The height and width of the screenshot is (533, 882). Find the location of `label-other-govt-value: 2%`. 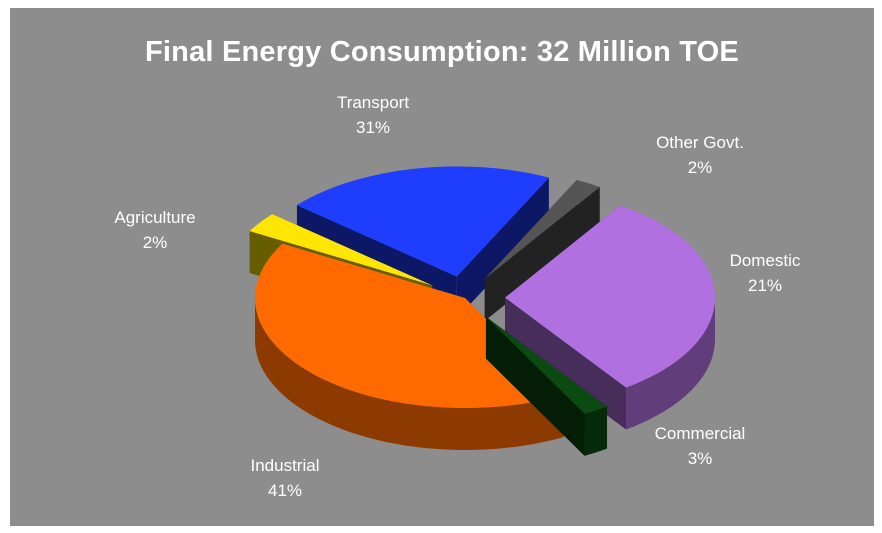

label-other-govt-value: 2% is located at coordinates (700, 167).